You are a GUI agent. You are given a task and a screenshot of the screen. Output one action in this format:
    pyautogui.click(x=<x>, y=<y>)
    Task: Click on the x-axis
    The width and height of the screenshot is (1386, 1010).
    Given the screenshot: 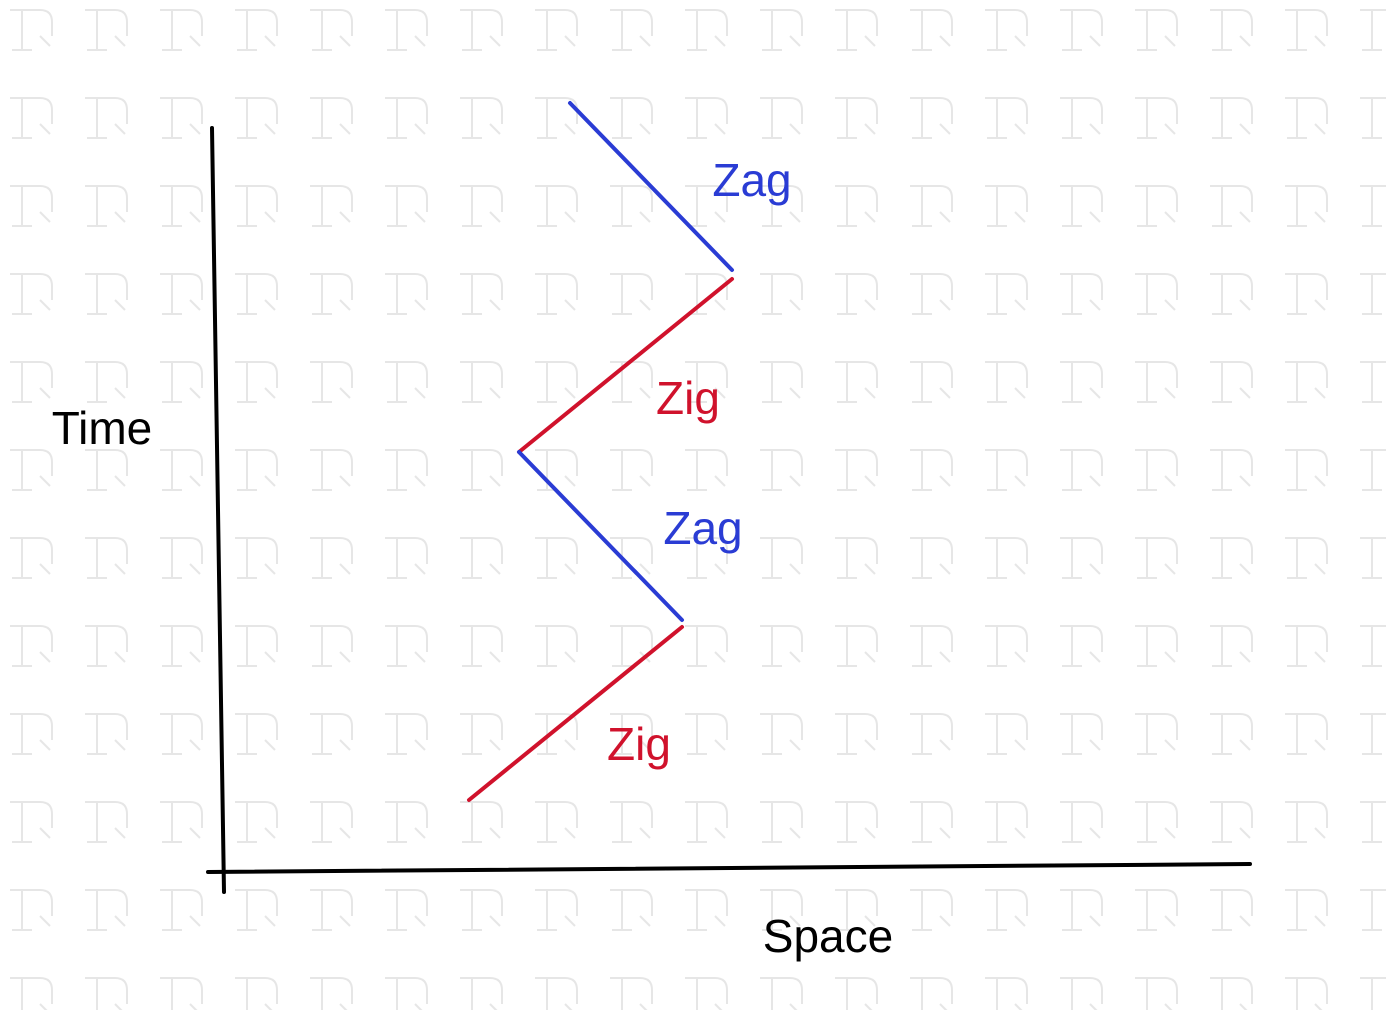 What is the action you would take?
    pyautogui.click(x=729, y=868)
    